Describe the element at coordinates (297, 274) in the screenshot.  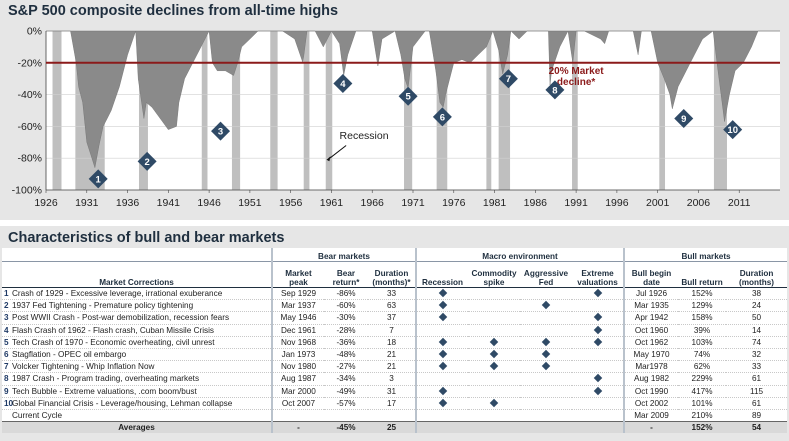
I see `col-market-peak: Market peak` at that location.